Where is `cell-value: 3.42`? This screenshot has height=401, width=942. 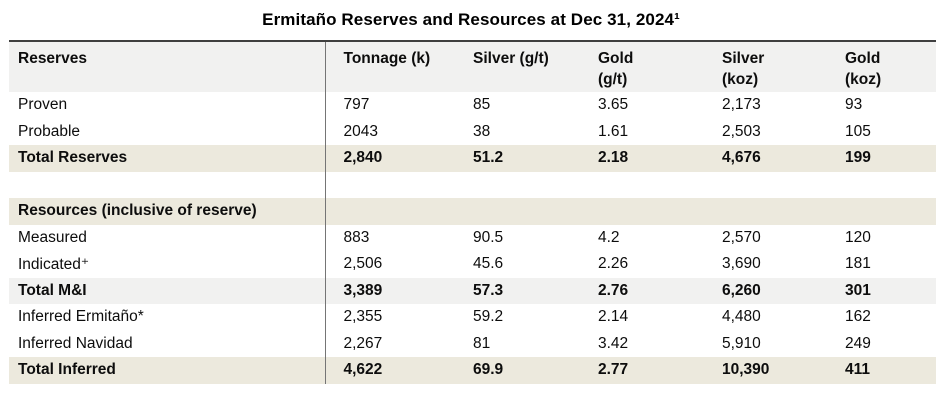 cell-value: 3.42 is located at coordinates (613, 343).